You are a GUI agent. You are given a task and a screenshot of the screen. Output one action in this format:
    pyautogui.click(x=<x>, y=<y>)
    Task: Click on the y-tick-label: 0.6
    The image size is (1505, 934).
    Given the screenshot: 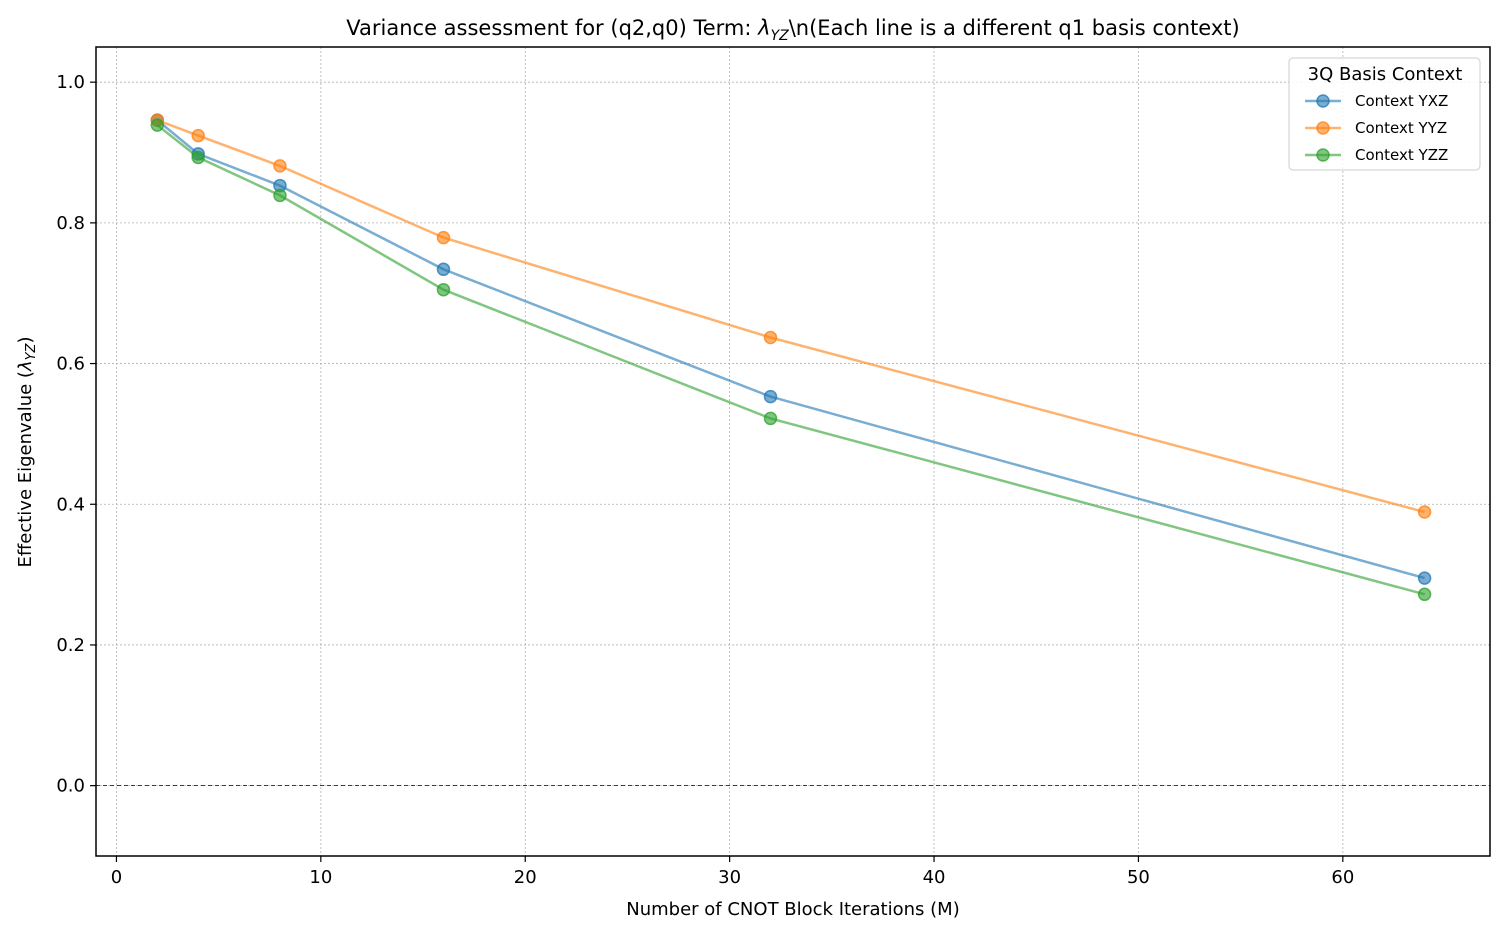 What is the action you would take?
    pyautogui.click(x=70, y=364)
    